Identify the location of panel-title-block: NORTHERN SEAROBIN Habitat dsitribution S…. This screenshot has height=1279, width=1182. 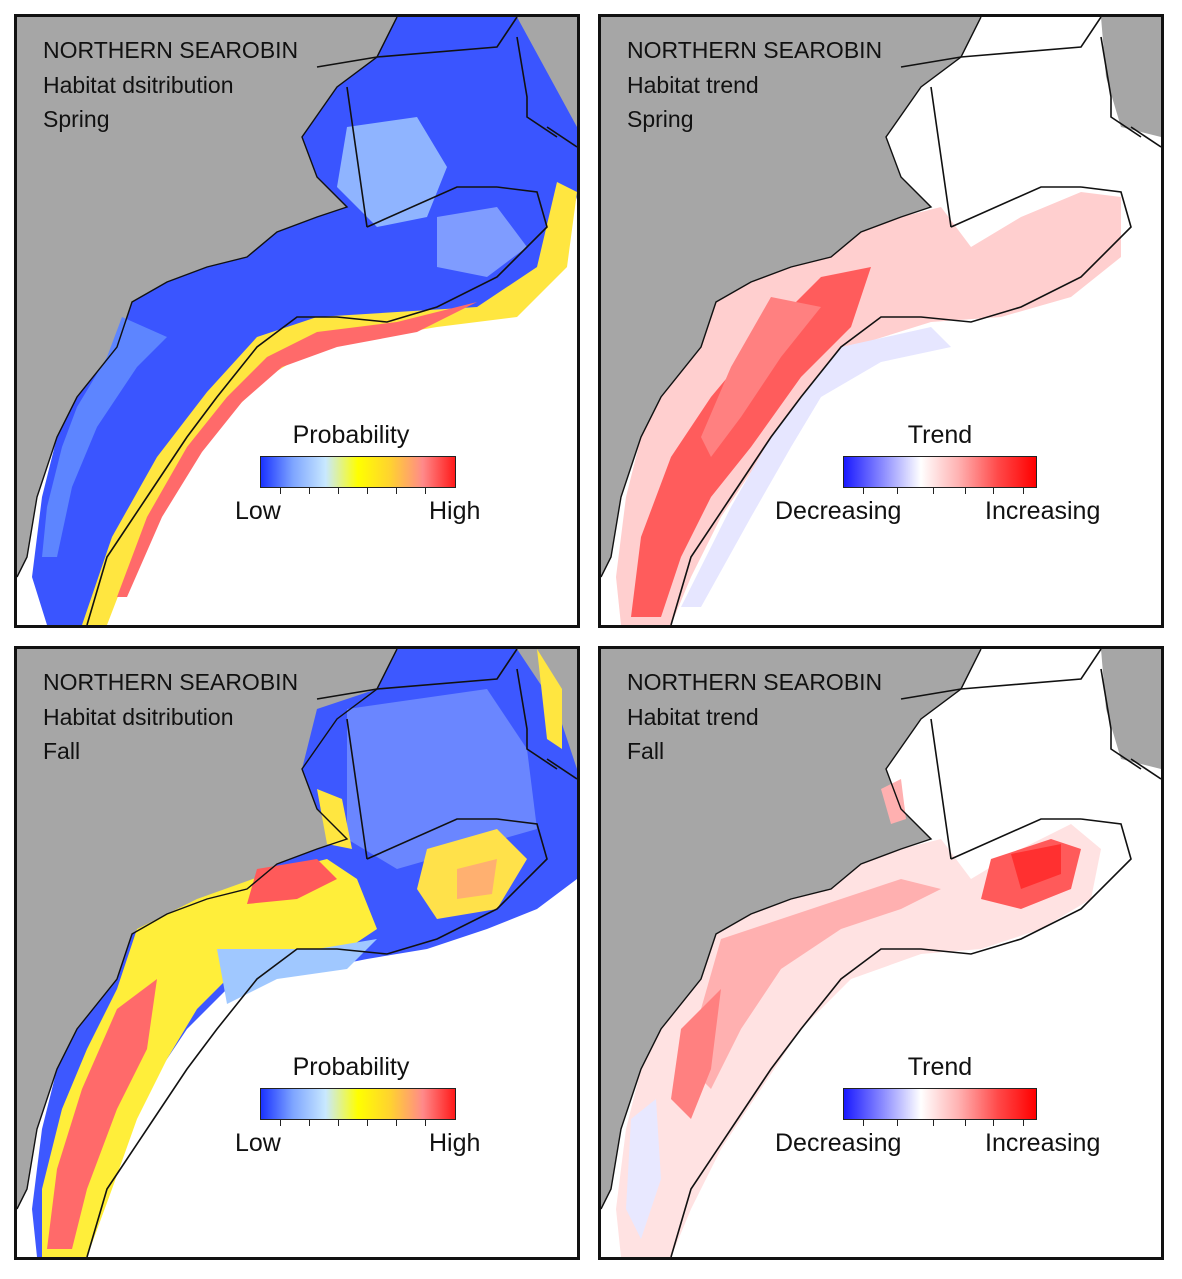
(170, 85).